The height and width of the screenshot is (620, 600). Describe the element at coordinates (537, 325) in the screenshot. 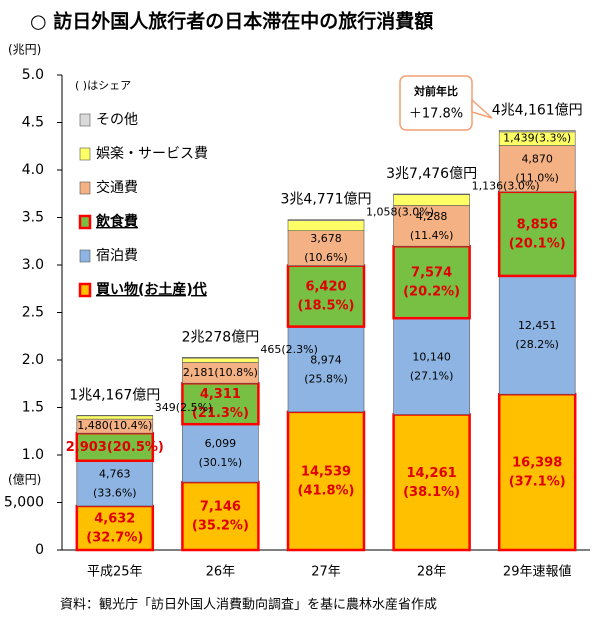

I see `data-label-value: 12,451` at that location.